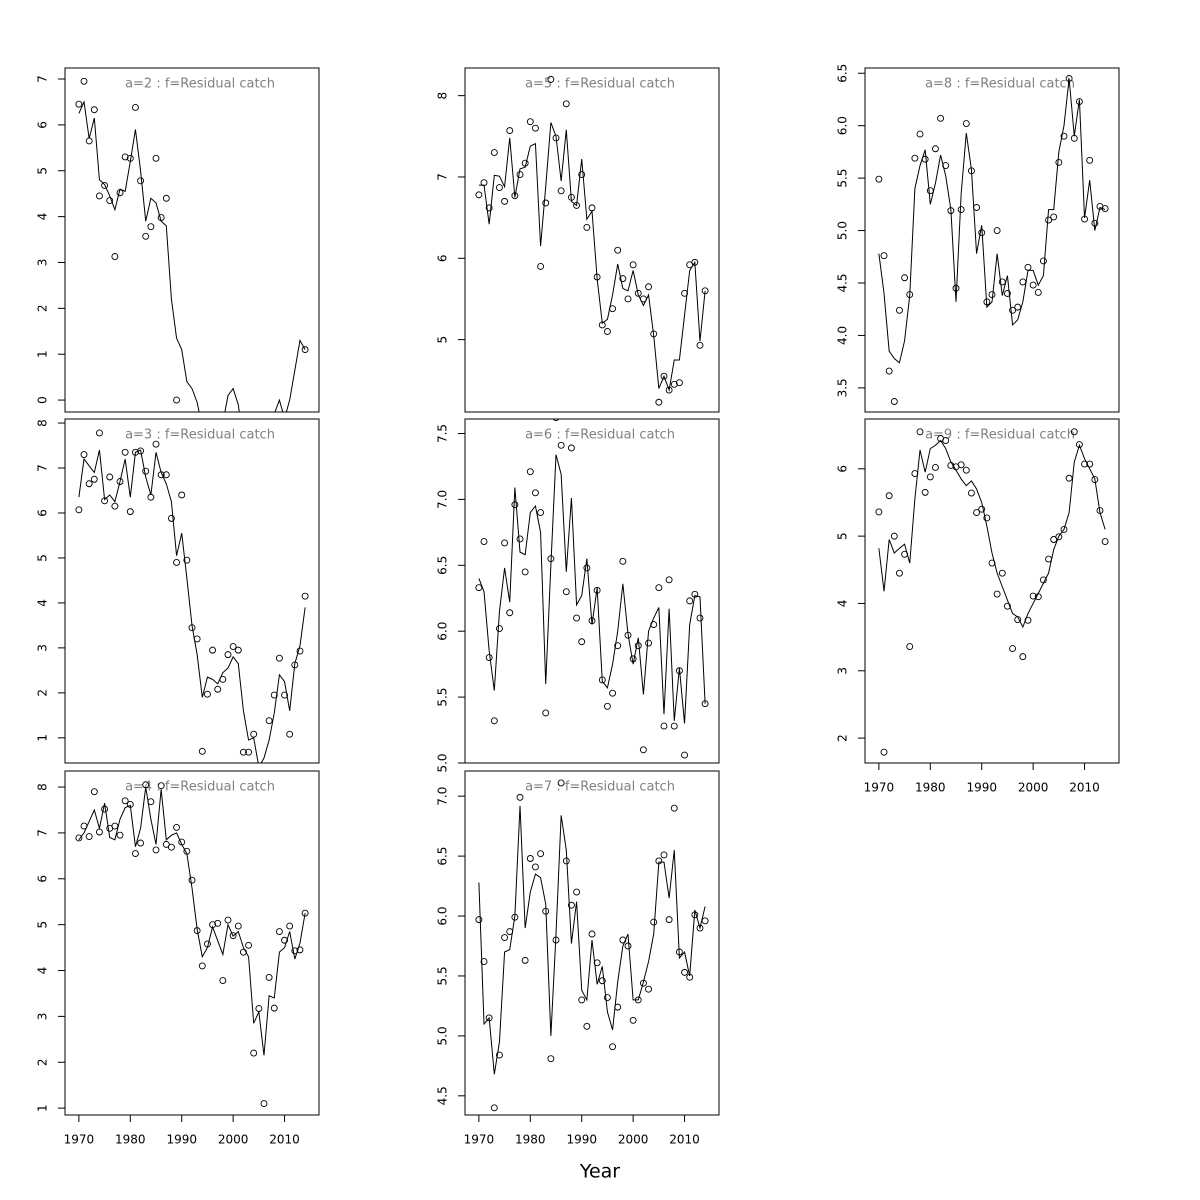  I want to click on y-tick-label: 7, so click(43, 833).